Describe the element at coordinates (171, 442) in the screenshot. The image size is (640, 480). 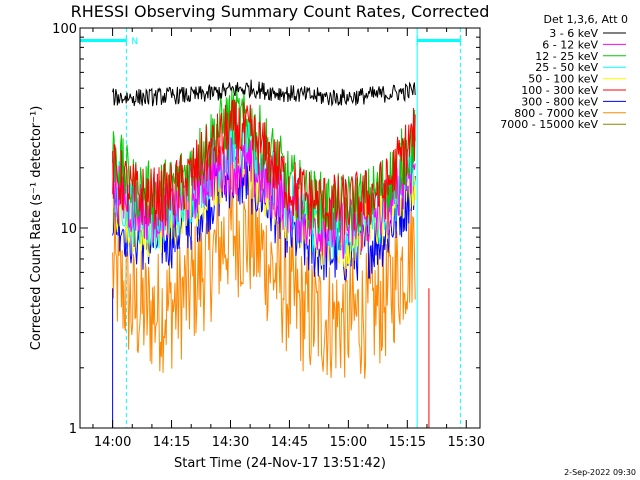
I see `x-tick-label: 14:15` at that location.